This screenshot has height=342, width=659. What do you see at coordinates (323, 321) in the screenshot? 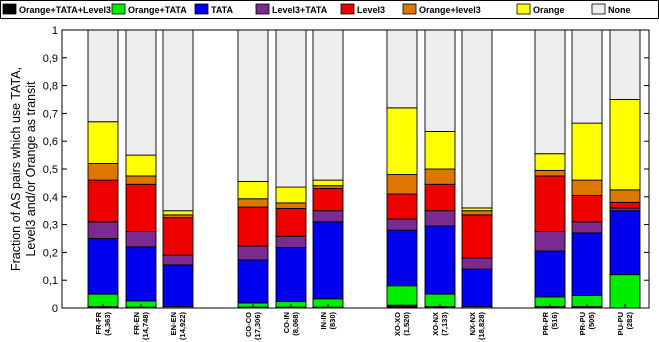
I see `x-tick-label-in-in: IN-IN` at bounding box center [323, 321].